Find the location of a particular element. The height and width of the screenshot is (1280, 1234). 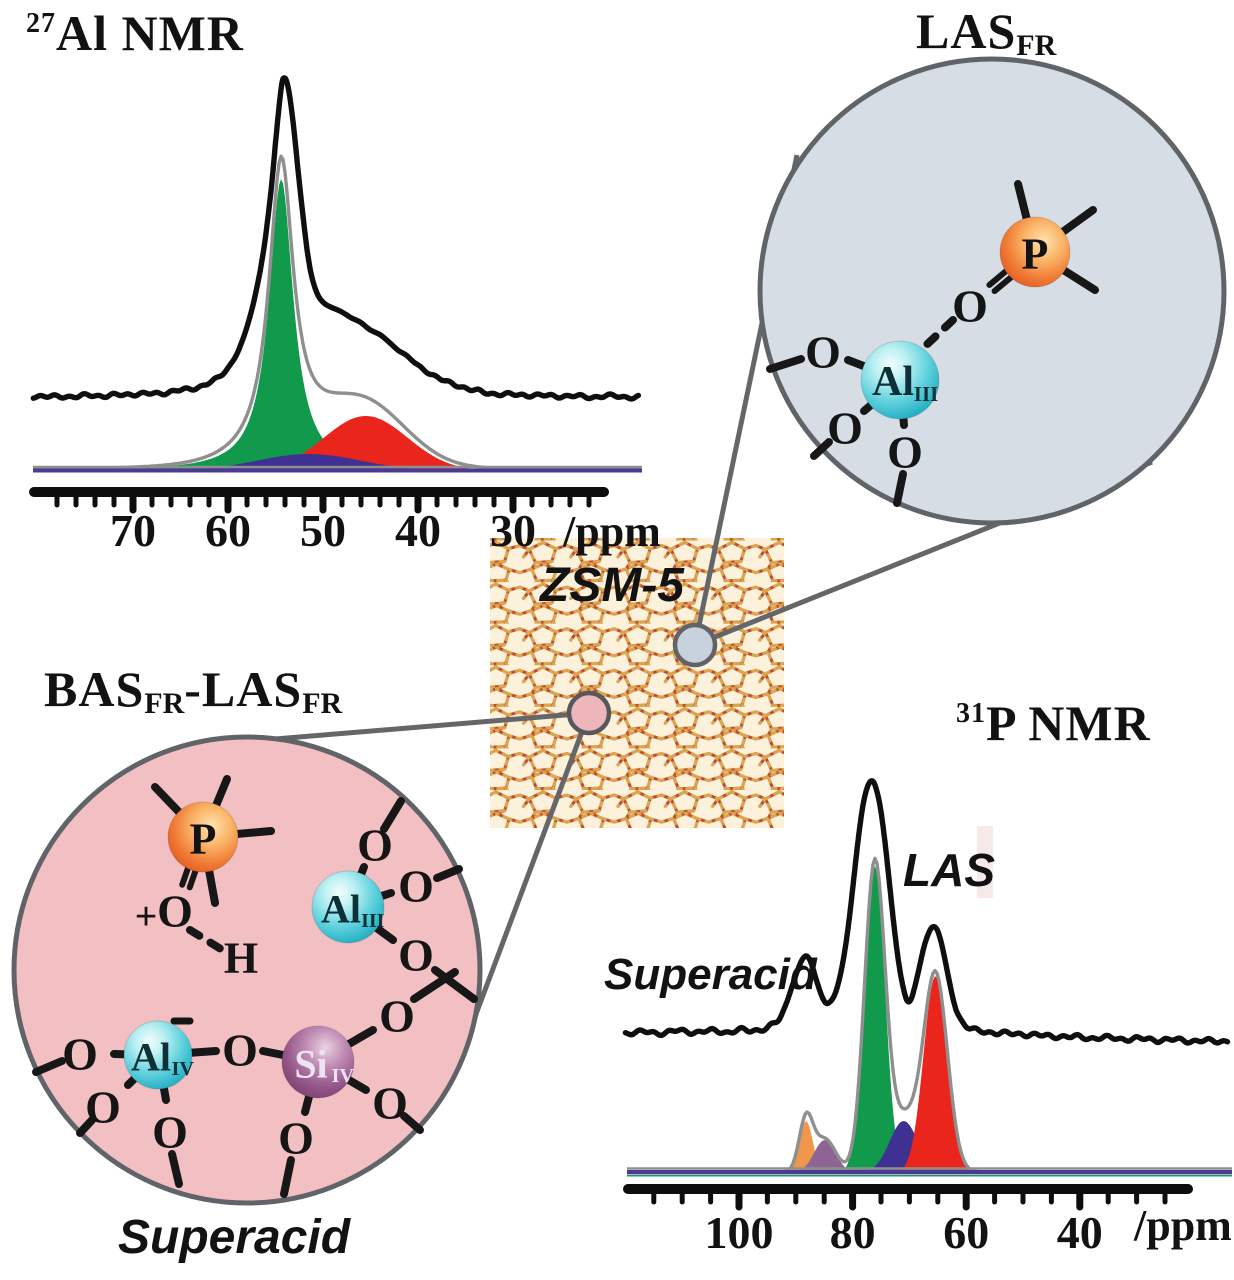

fit-envelope is located at coordinates (337, 313).